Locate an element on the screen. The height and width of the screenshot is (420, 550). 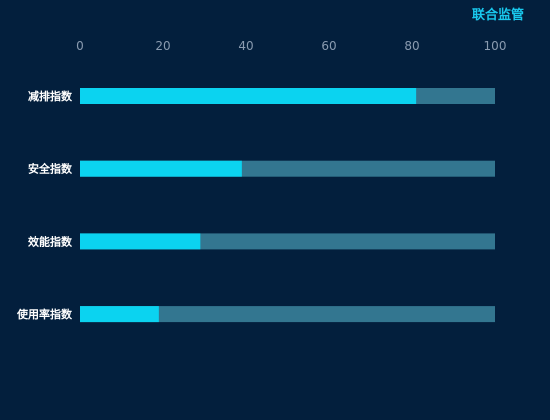
x-tick-label: 0 is located at coordinates (80, 46).